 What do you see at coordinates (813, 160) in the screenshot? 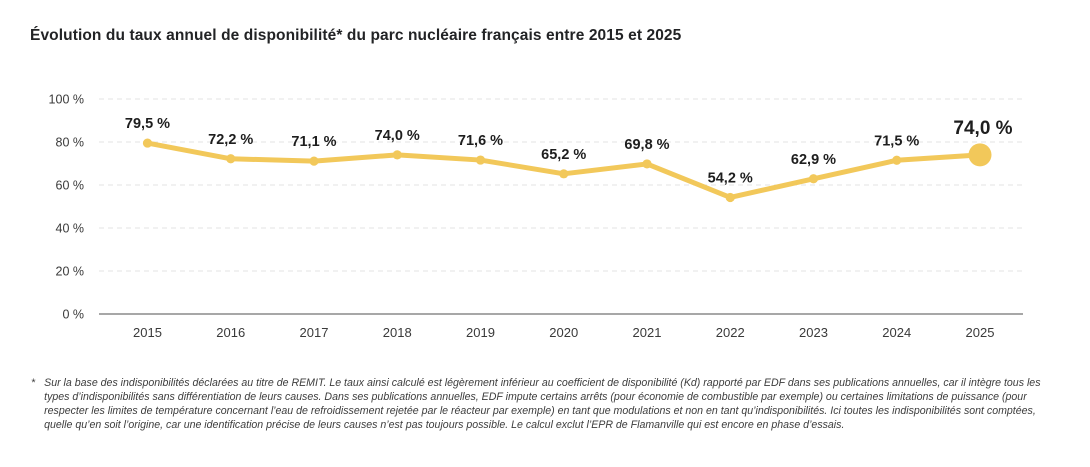
I see `data-point-label: 62,9 %` at bounding box center [813, 160].